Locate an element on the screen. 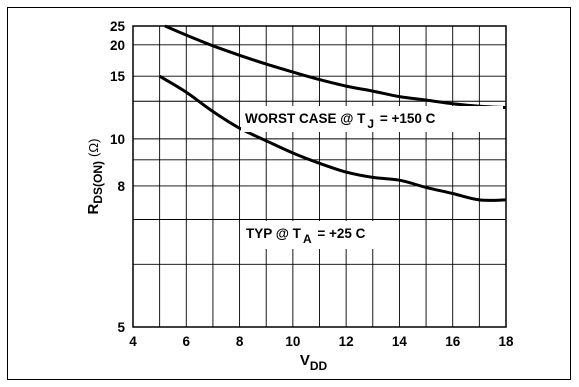 This screenshot has height=387, width=579. x-tick-label: 14 is located at coordinates (400, 341).